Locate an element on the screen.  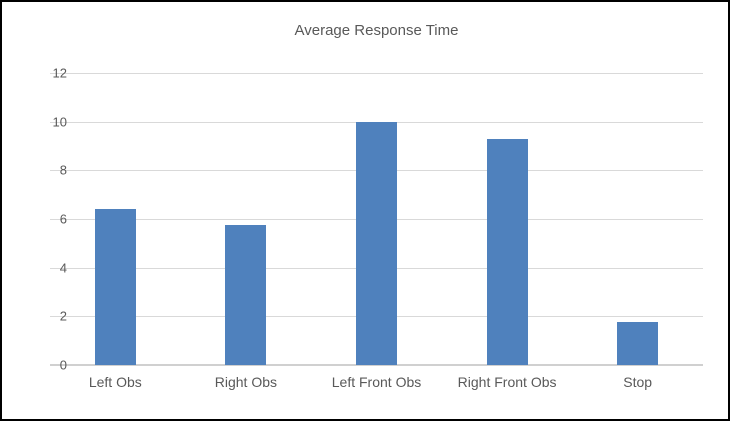
y-tick-label: 8 is located at coordinates (63, 170).